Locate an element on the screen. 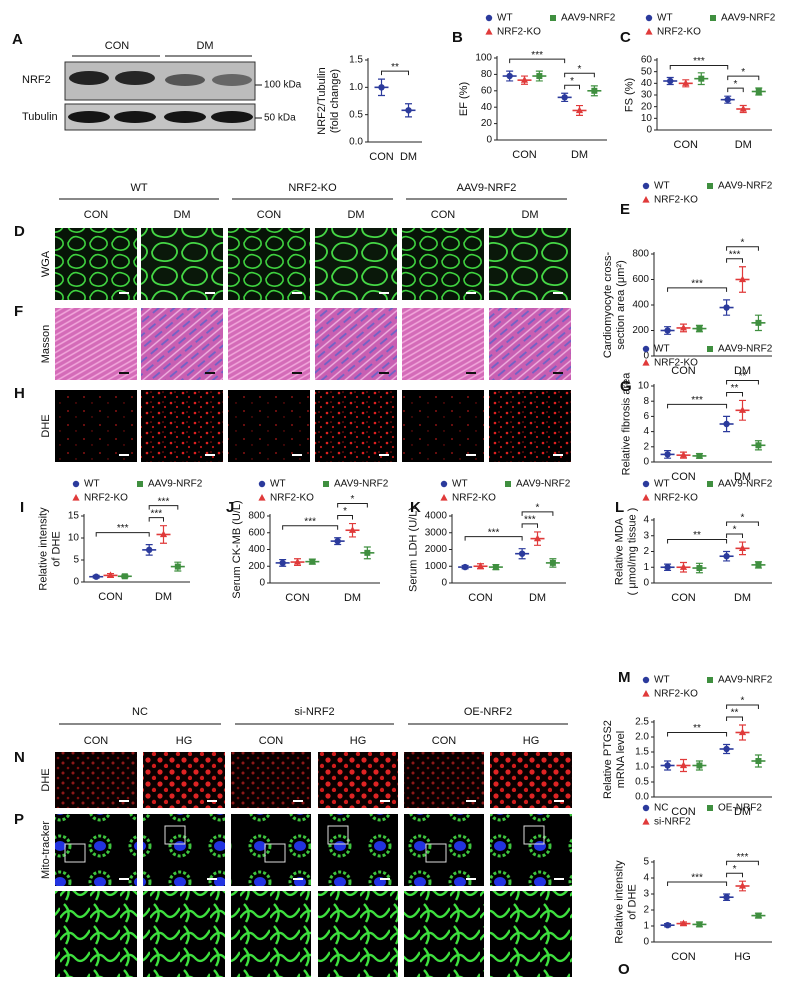  y-tick-label: 0.0 is located at coordinates (642, 797).